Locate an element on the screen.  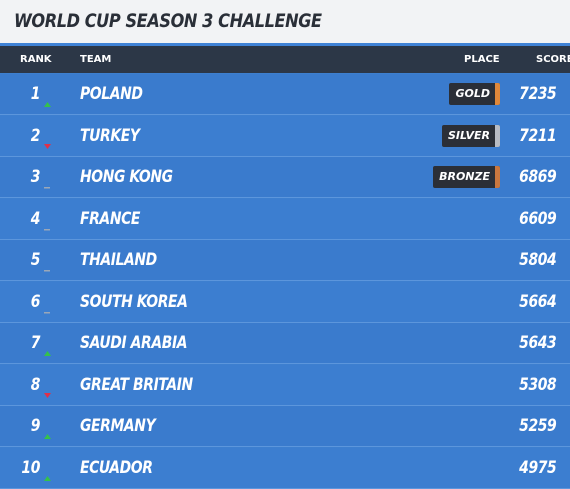
team-name: THAILAND is located at coordinates (118, 260).